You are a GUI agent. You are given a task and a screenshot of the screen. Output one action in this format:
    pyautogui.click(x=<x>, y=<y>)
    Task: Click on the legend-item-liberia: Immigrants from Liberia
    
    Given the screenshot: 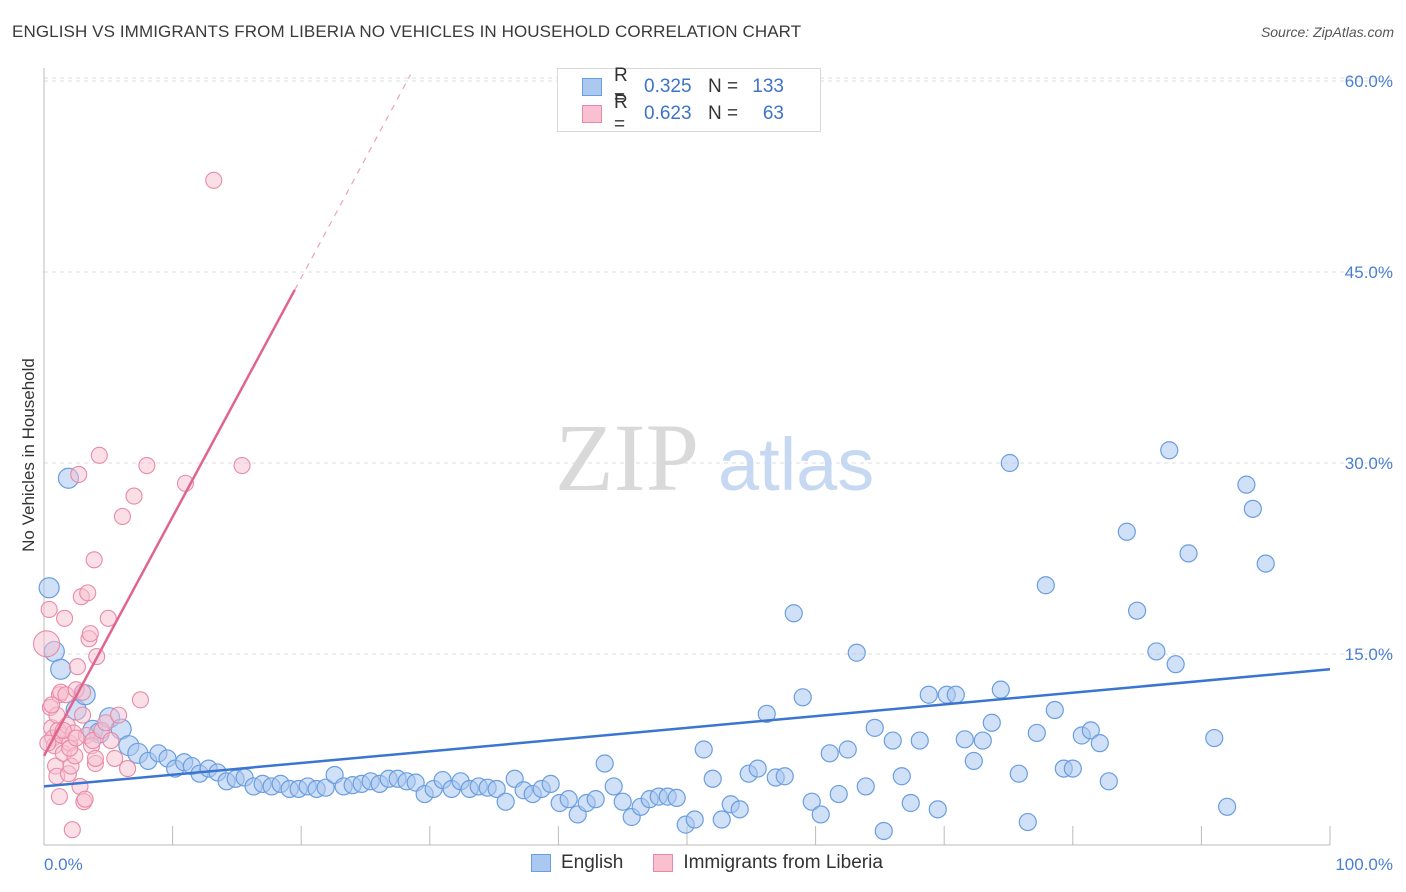 What is the action you would take?
    pyautogui.click(x=768, y=863)
    